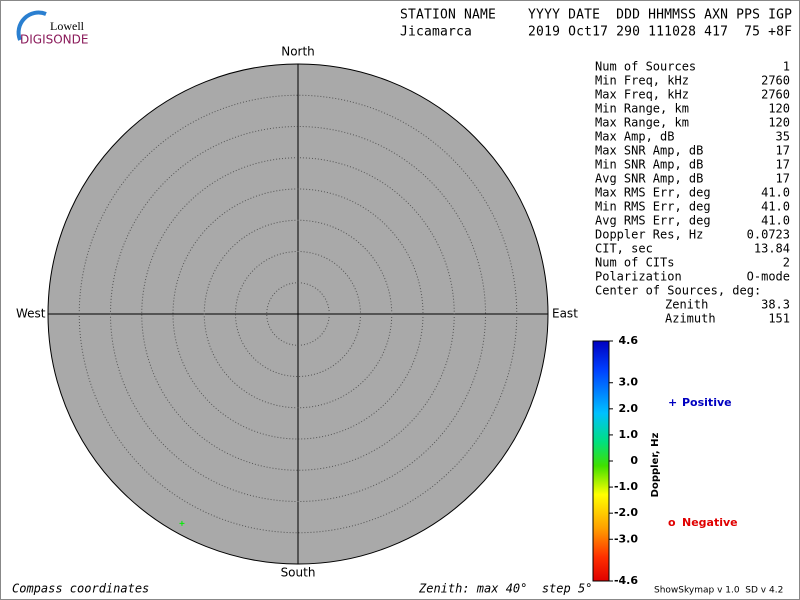 This screenshot has height=600, width=800. What do you see at coordinates (634, 137) in the screenshot?
I see `stat-label: Max Amp, dB` at bounding box center [634, 137].